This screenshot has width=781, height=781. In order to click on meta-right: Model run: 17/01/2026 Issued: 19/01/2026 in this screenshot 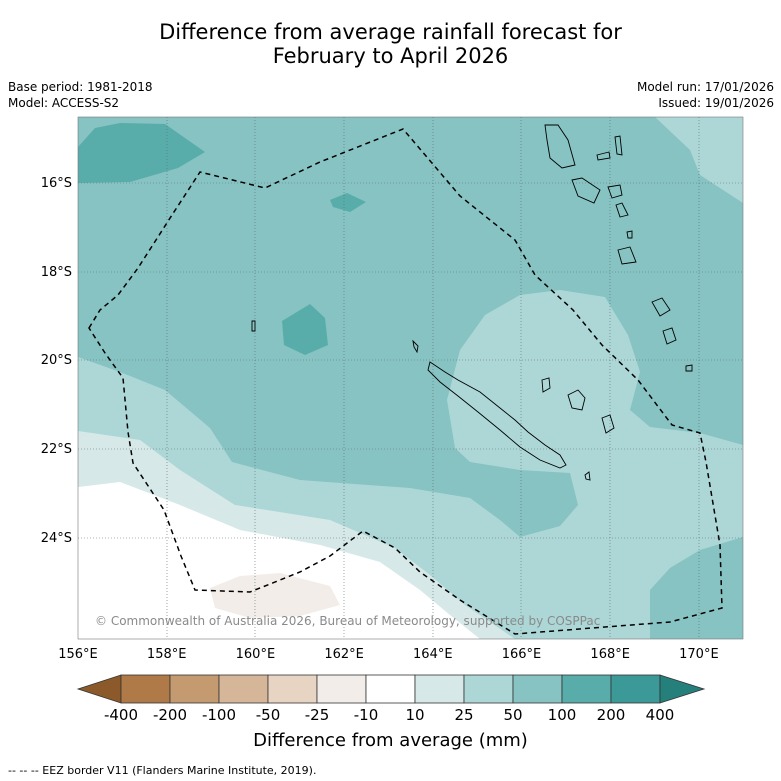, I will do `click(705, 95)`.